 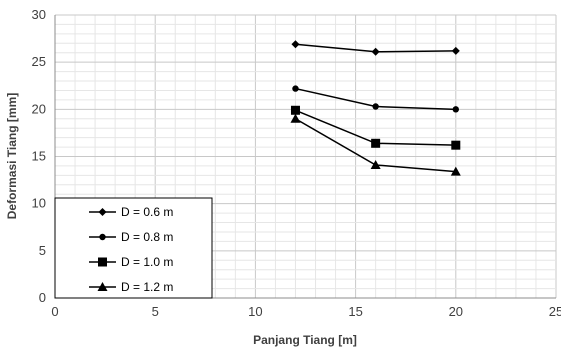 I want to click on legend-box, so click(x=133, y=248).